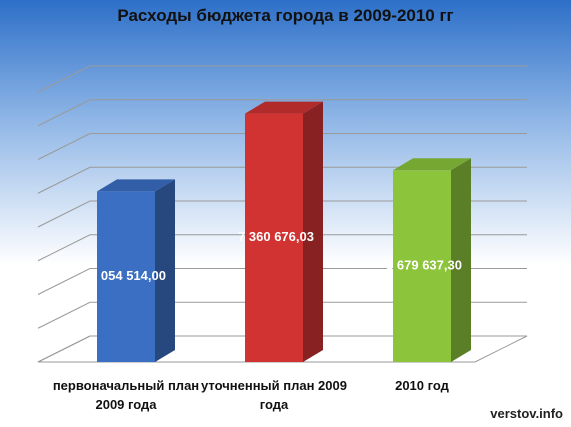 The width and height of the screenshot is (571, 427). Describe the element at coordinates (526, 413) in the screenshot. I see `watermark: verstov.info` at that location.